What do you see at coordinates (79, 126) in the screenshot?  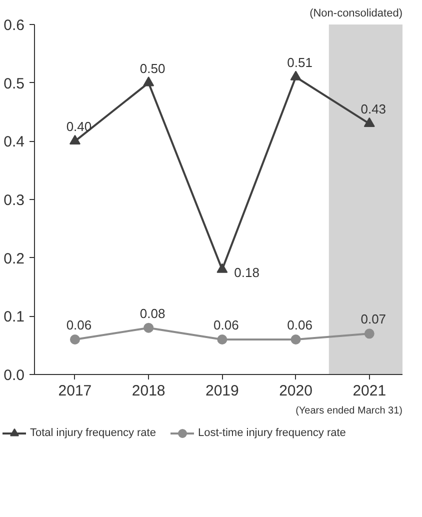 I see `data-label: 0.40` at bounding box center [79, 126].